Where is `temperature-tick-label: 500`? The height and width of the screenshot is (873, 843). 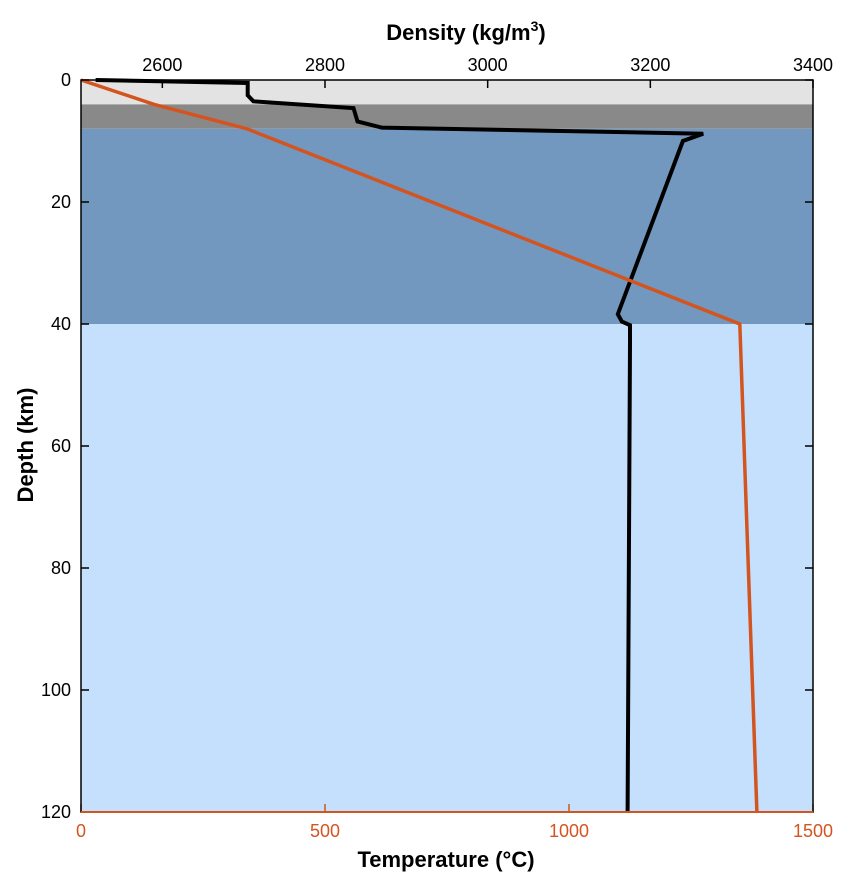 temperature-tick-label: 500 is located at coordinates (325, 831).